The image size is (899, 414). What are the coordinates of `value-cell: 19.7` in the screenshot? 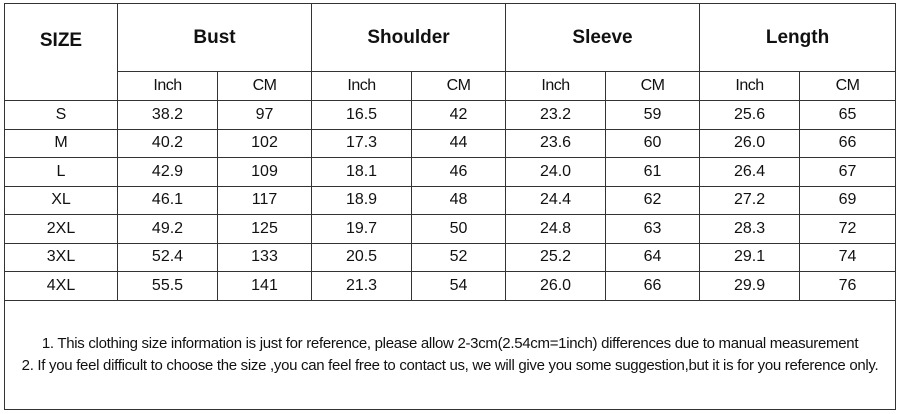 It's located at (362, 229).